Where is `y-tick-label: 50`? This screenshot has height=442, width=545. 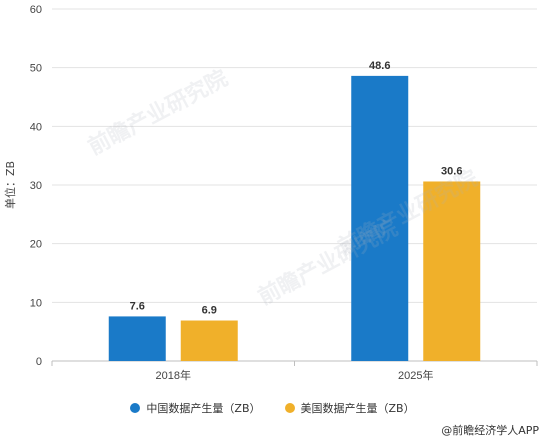
y-tick-label: 50 is located at coordinates (36, 69).